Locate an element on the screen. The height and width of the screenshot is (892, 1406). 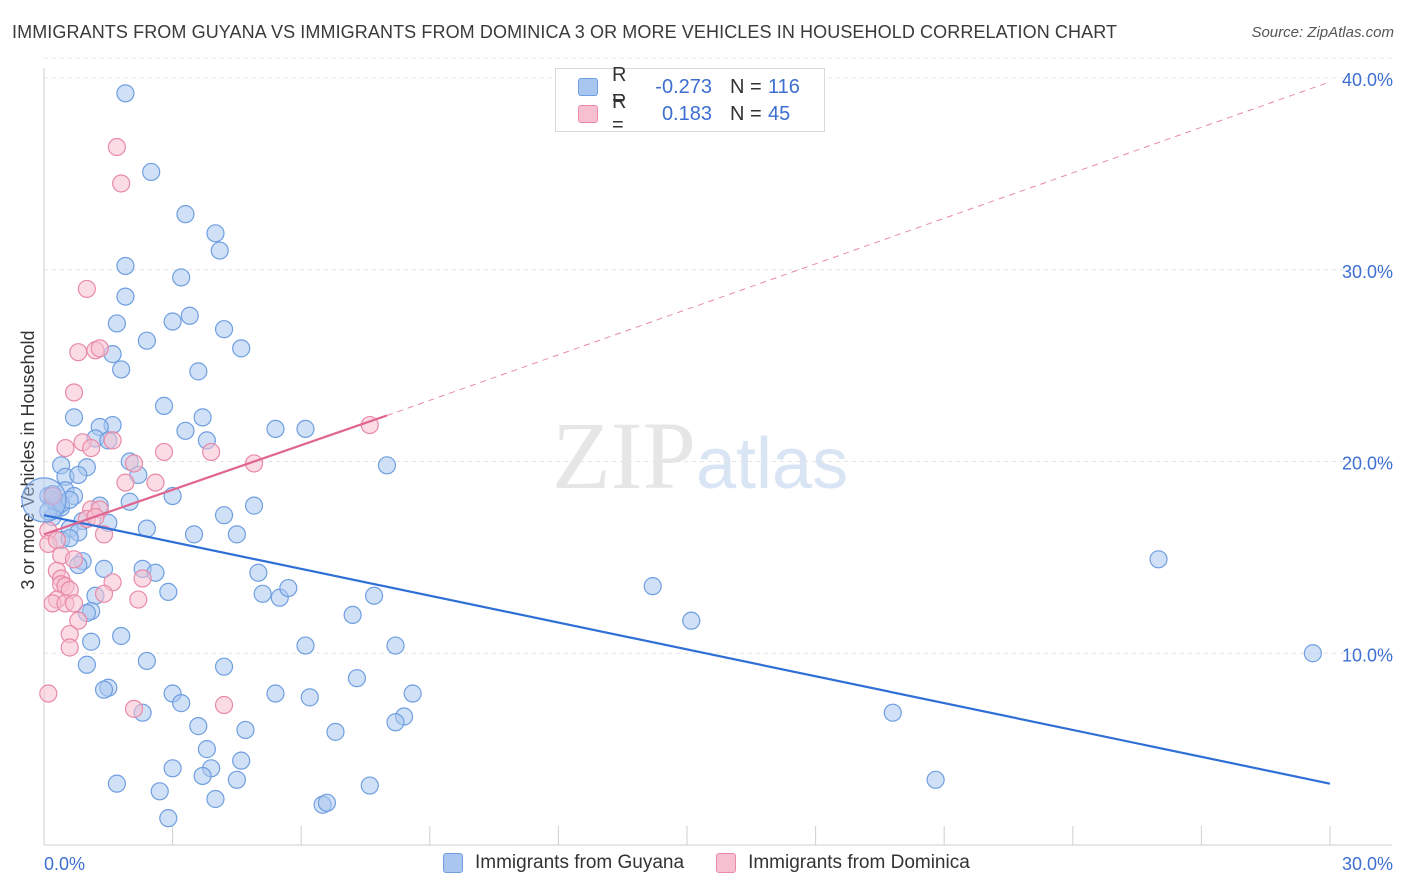
watermark: ZIPatlas is located at coordinates (700, 455).